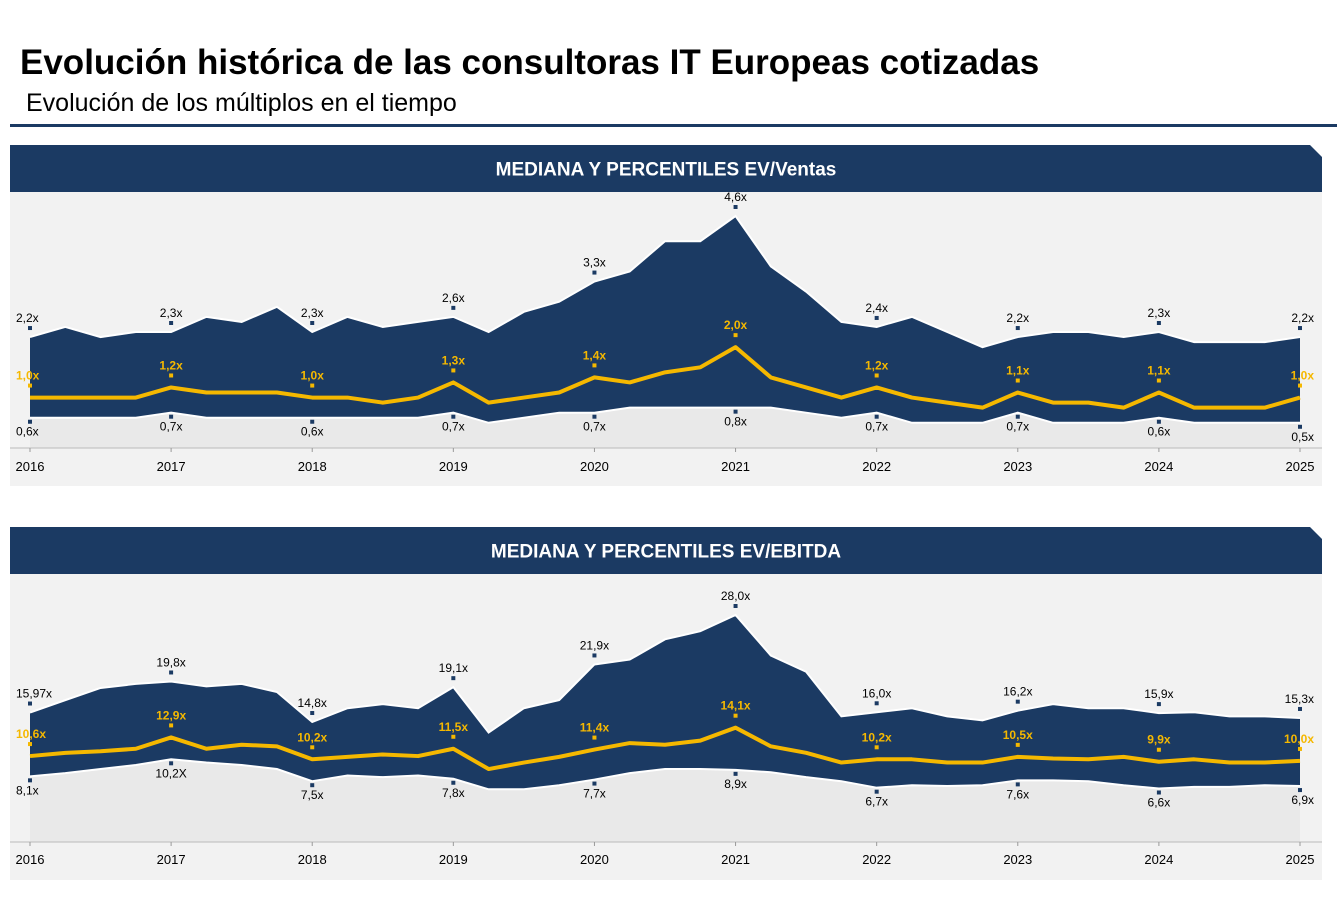 This screenshot has height=904, width=1337. Describe the element at coordinates (876, 466) in the screenshot. I see `x-tick-label: 2022` at that location.